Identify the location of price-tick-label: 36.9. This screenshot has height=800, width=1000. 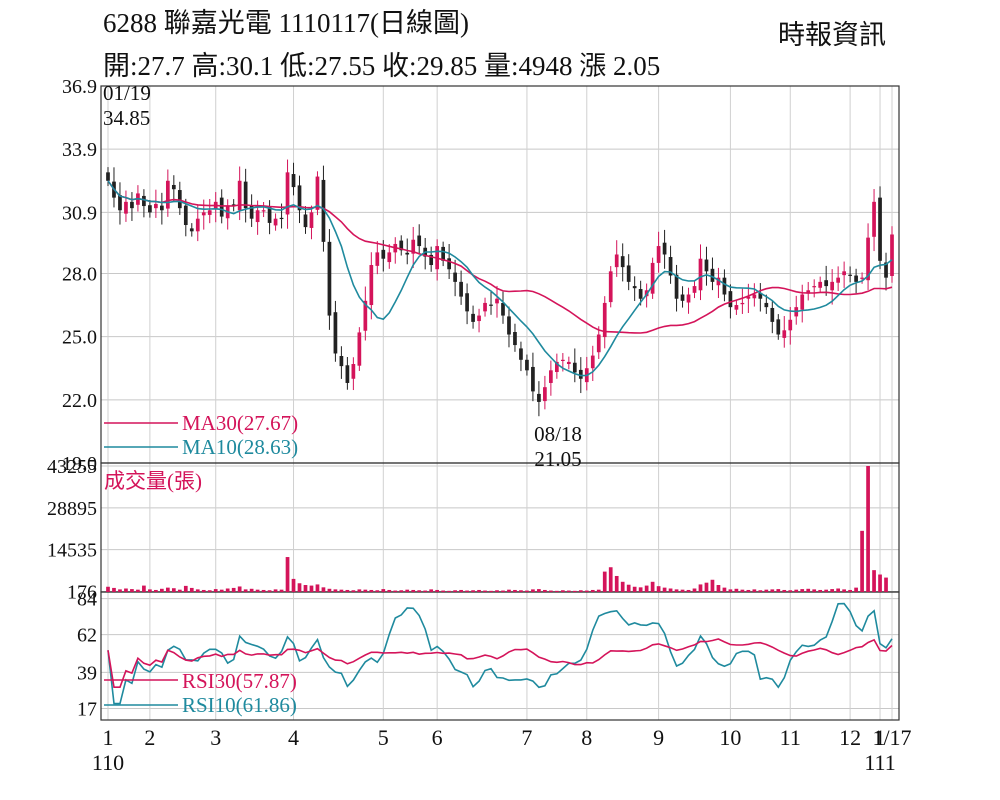
(79, 87).